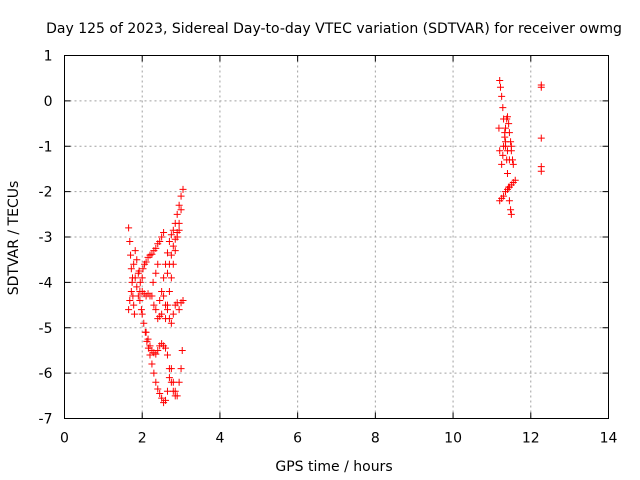 The width and height of the screenshot is (640, 480). I want to click on y-tick-label: -5, so click(46, 329).